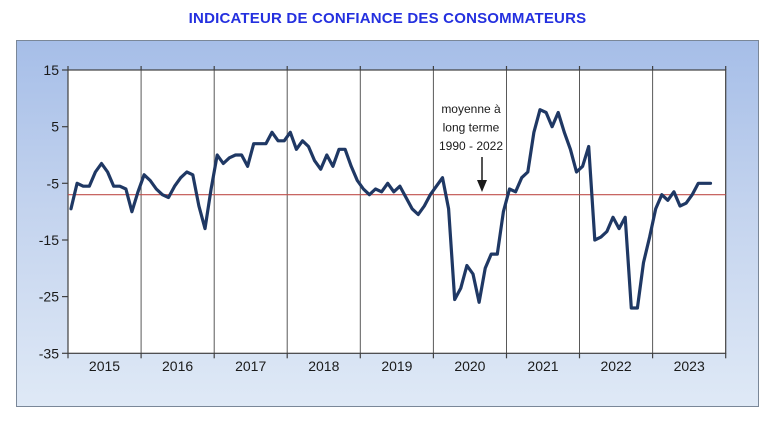 This screenshot has width=780, height=423. What do you see at coordinates (49, 353) in the screenshot?
I see `y-axis-label: -35` at bounding box center [49, 353].